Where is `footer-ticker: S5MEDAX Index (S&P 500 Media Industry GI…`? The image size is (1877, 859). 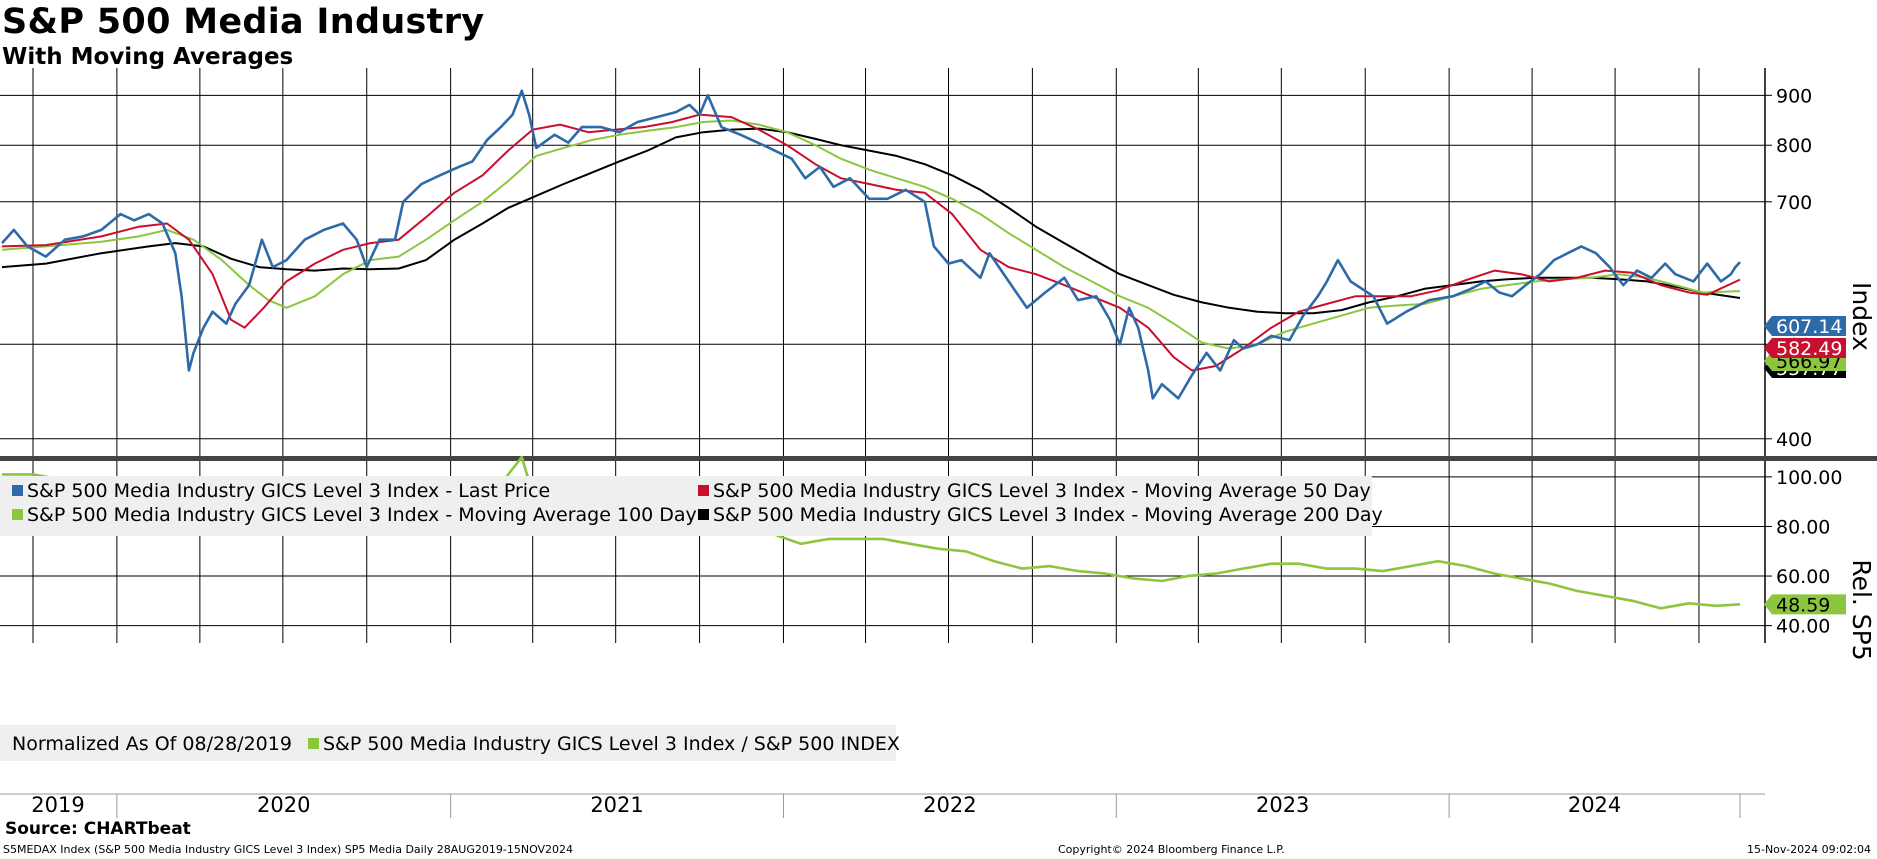
footer-ticker: S5MEDAX Index (S&P 500 Media Industry GI… is located at coordinates (288, 849).